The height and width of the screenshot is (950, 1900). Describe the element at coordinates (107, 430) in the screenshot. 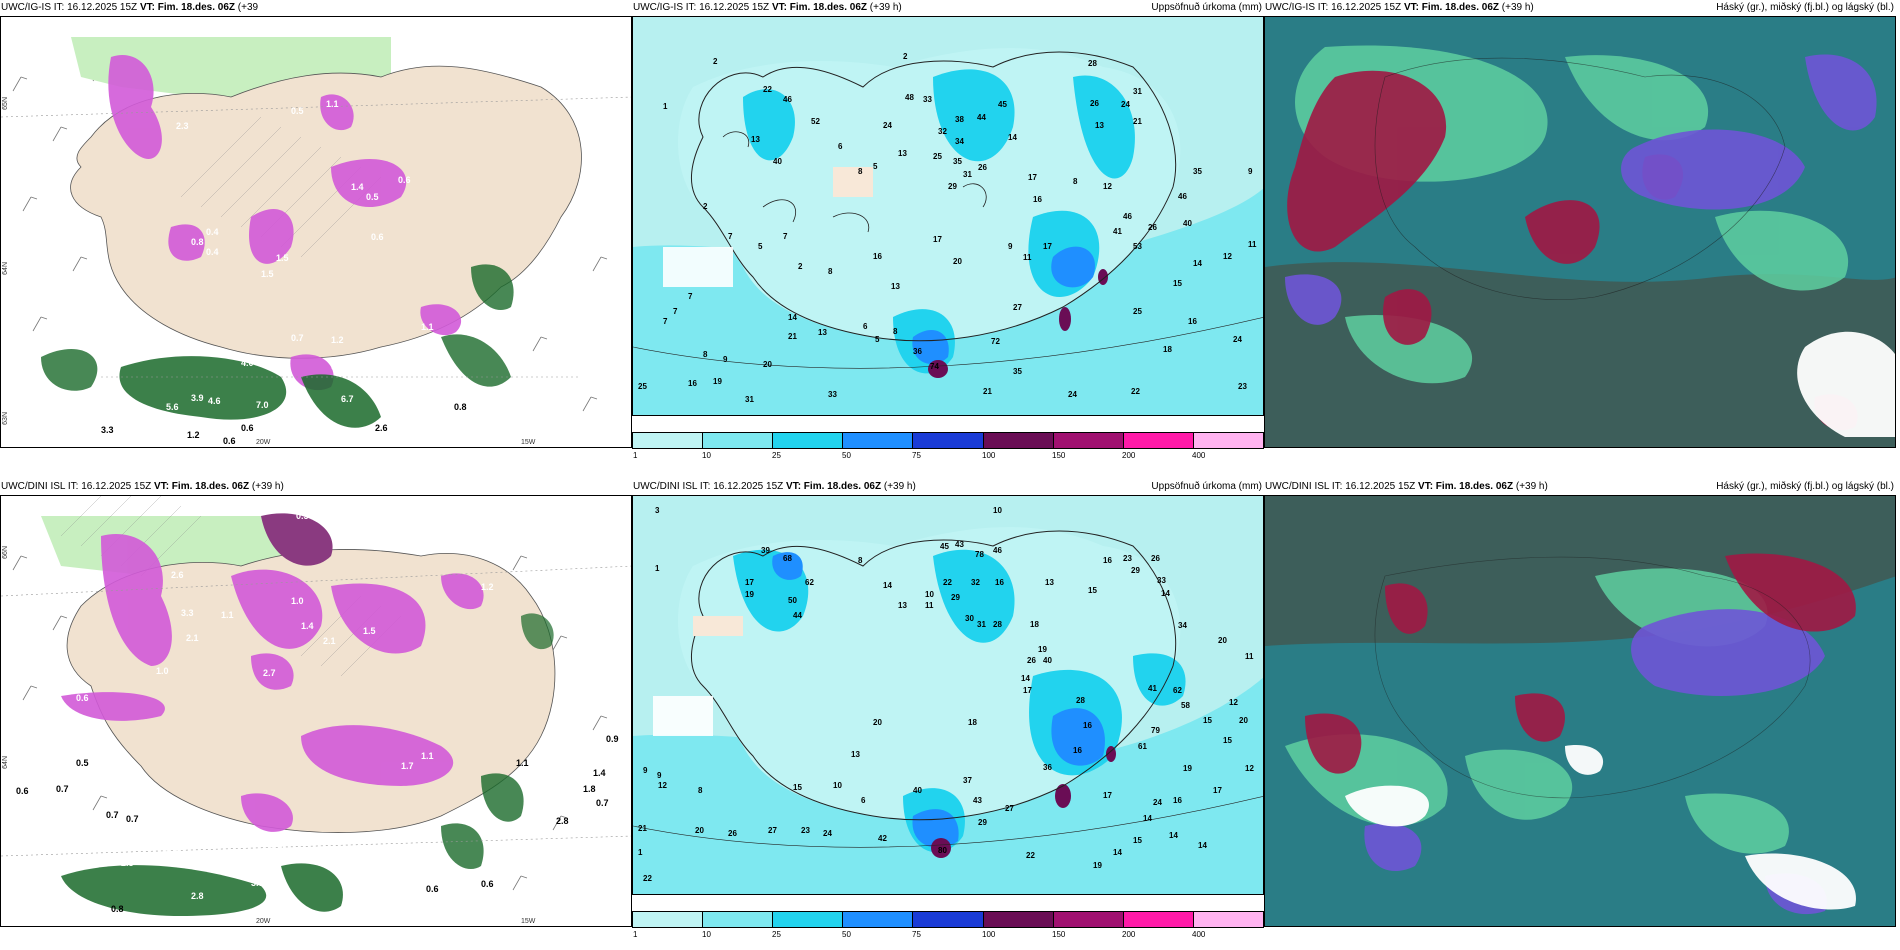

I see `value-label: 3.3` at that location.